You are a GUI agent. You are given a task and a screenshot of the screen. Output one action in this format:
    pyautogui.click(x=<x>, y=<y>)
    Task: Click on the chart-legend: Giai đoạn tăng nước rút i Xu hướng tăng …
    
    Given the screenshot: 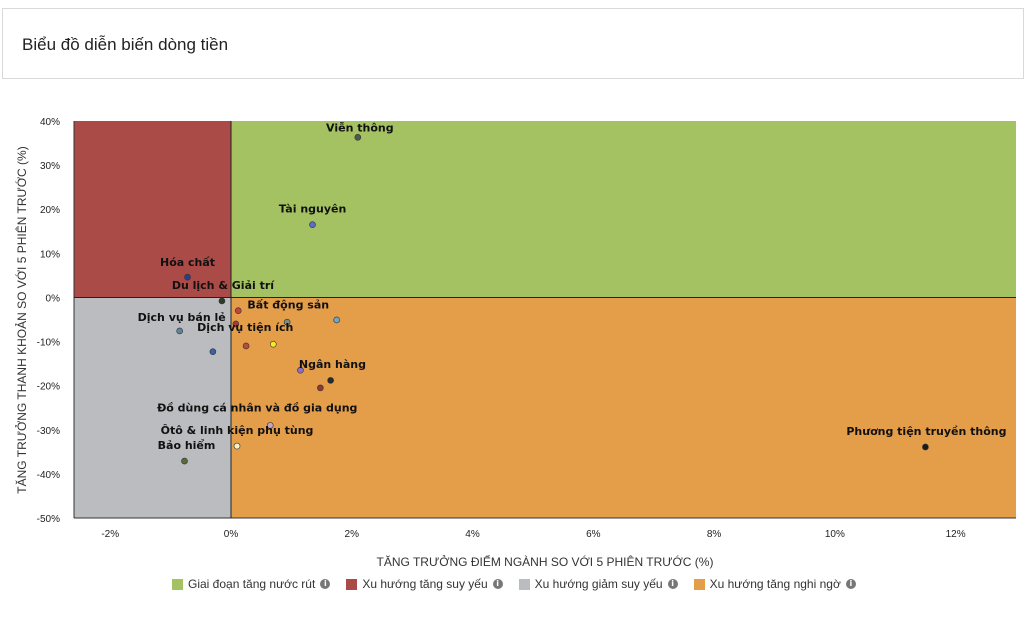 What is the action you would take?
    pyautogui.click(x=522, y=584)
    